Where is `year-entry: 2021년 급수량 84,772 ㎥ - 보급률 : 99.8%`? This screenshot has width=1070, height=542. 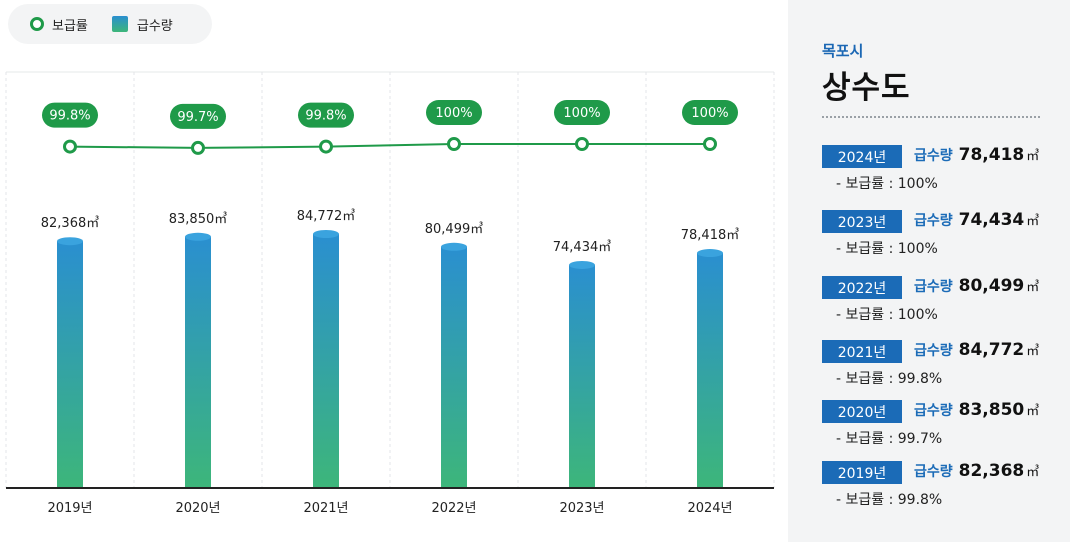 year-entry: 2021년 급수량 84,772 ㎥ - 보급률 : 99.8% is located at coordinates (937, 366).